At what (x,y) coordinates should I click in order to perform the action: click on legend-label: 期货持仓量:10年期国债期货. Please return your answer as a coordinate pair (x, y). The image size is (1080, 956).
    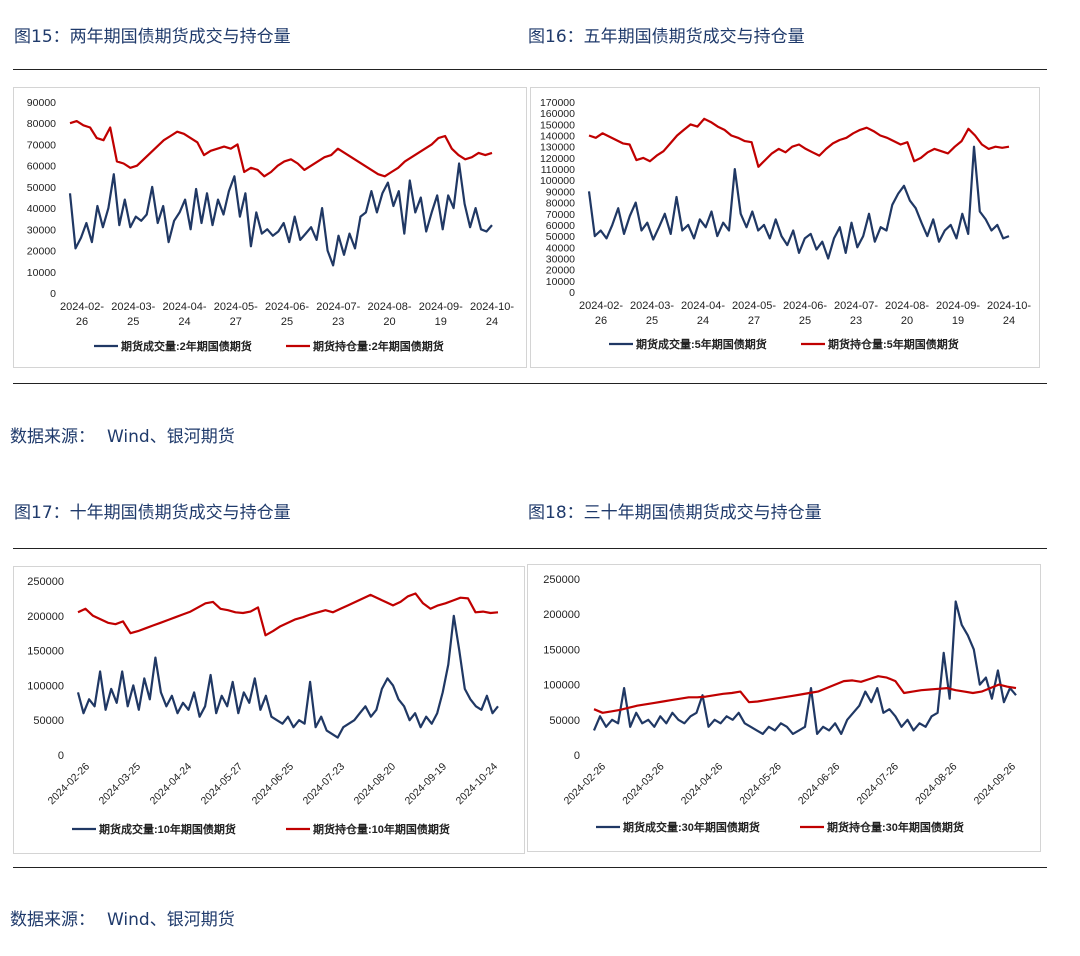
    Looking at the image, I should click on (381, 829).